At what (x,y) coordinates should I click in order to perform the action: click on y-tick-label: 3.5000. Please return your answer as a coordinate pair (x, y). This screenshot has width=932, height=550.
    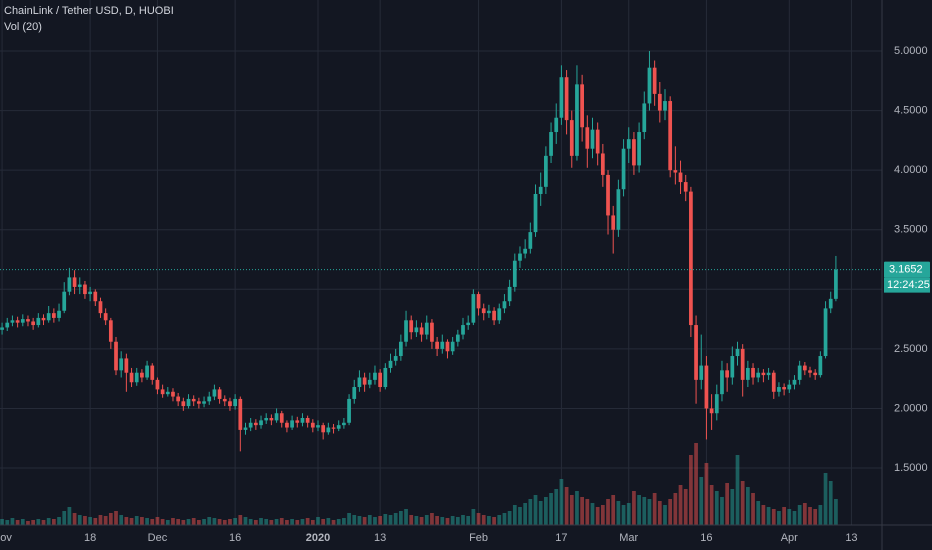
    Looking at the image, I should click on (911, 230).